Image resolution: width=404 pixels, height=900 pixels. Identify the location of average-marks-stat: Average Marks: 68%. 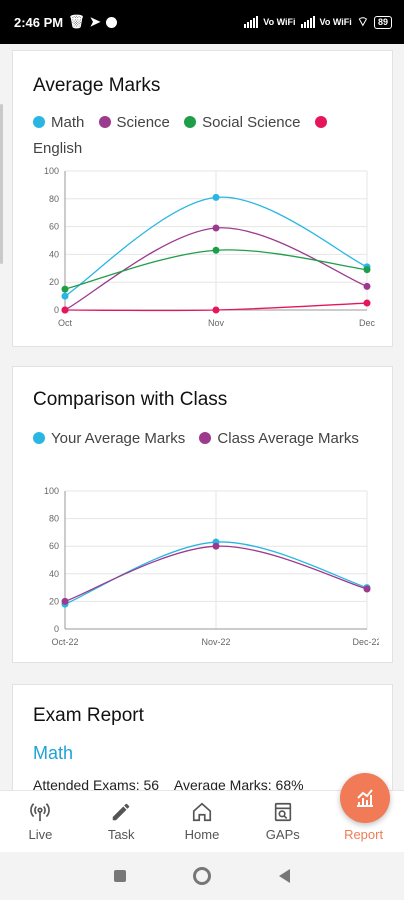
(238, 783).